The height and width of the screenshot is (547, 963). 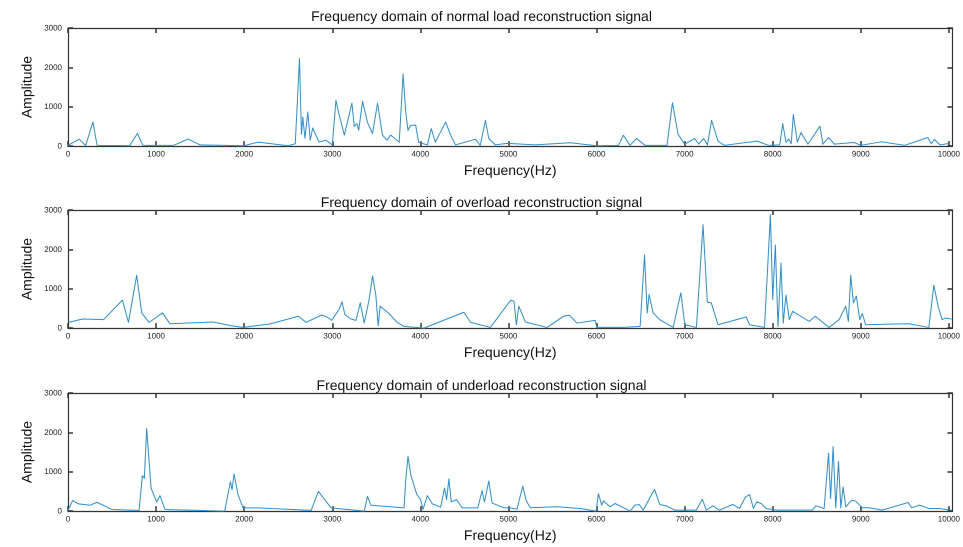 I want to click on chart-title: Frequency domain of underload reconstruction signal, so click(x=481, y=385).